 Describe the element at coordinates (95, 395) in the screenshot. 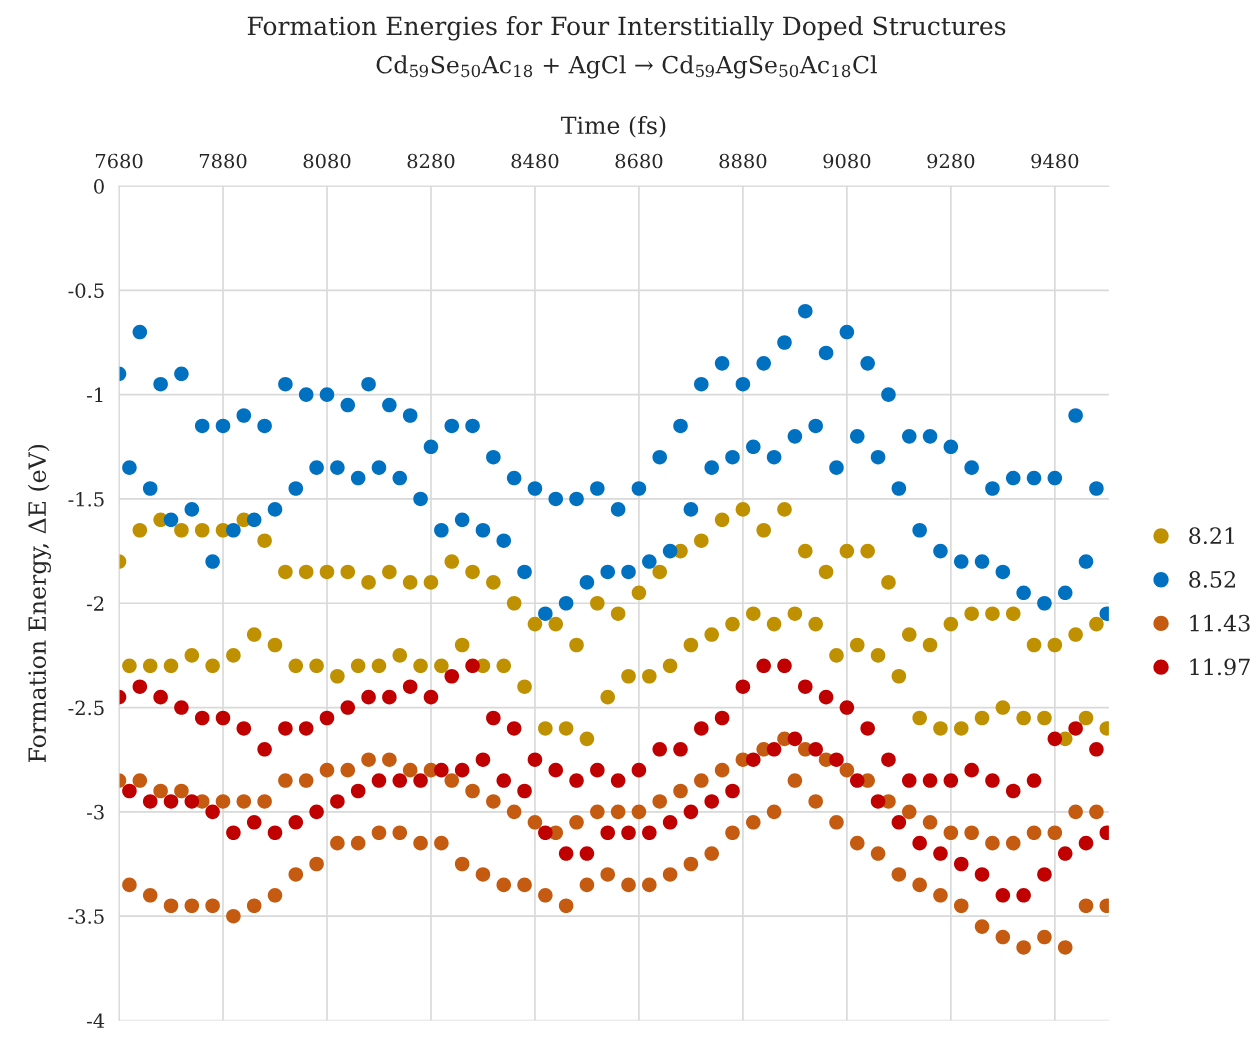

I see `y-tick-label: -1` at that location.